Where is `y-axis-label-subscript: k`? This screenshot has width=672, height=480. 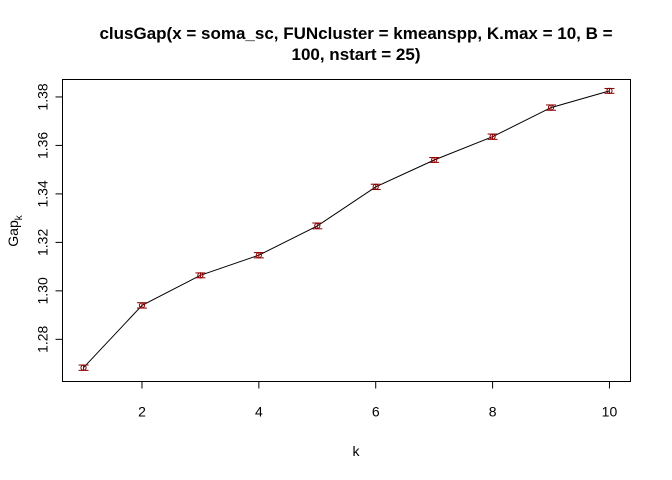
y-axis-label-subscript: k is located at coordinates (19, 217).